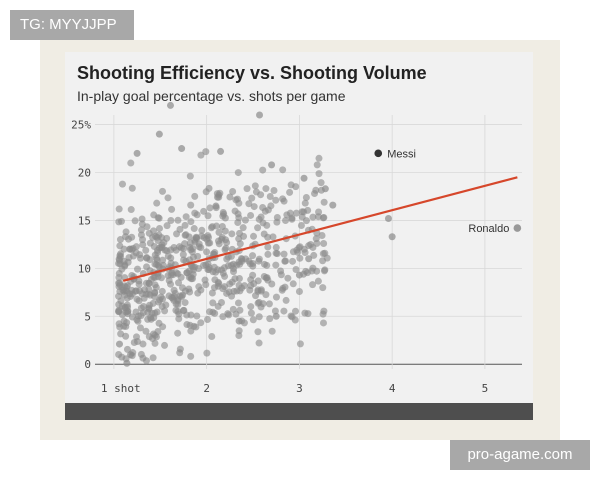 The image size is (600, 480). What do you see at coordinates (206, 388) in the screenshot?
I see `x-tick-label: 2` at bounding box center [206, 388].